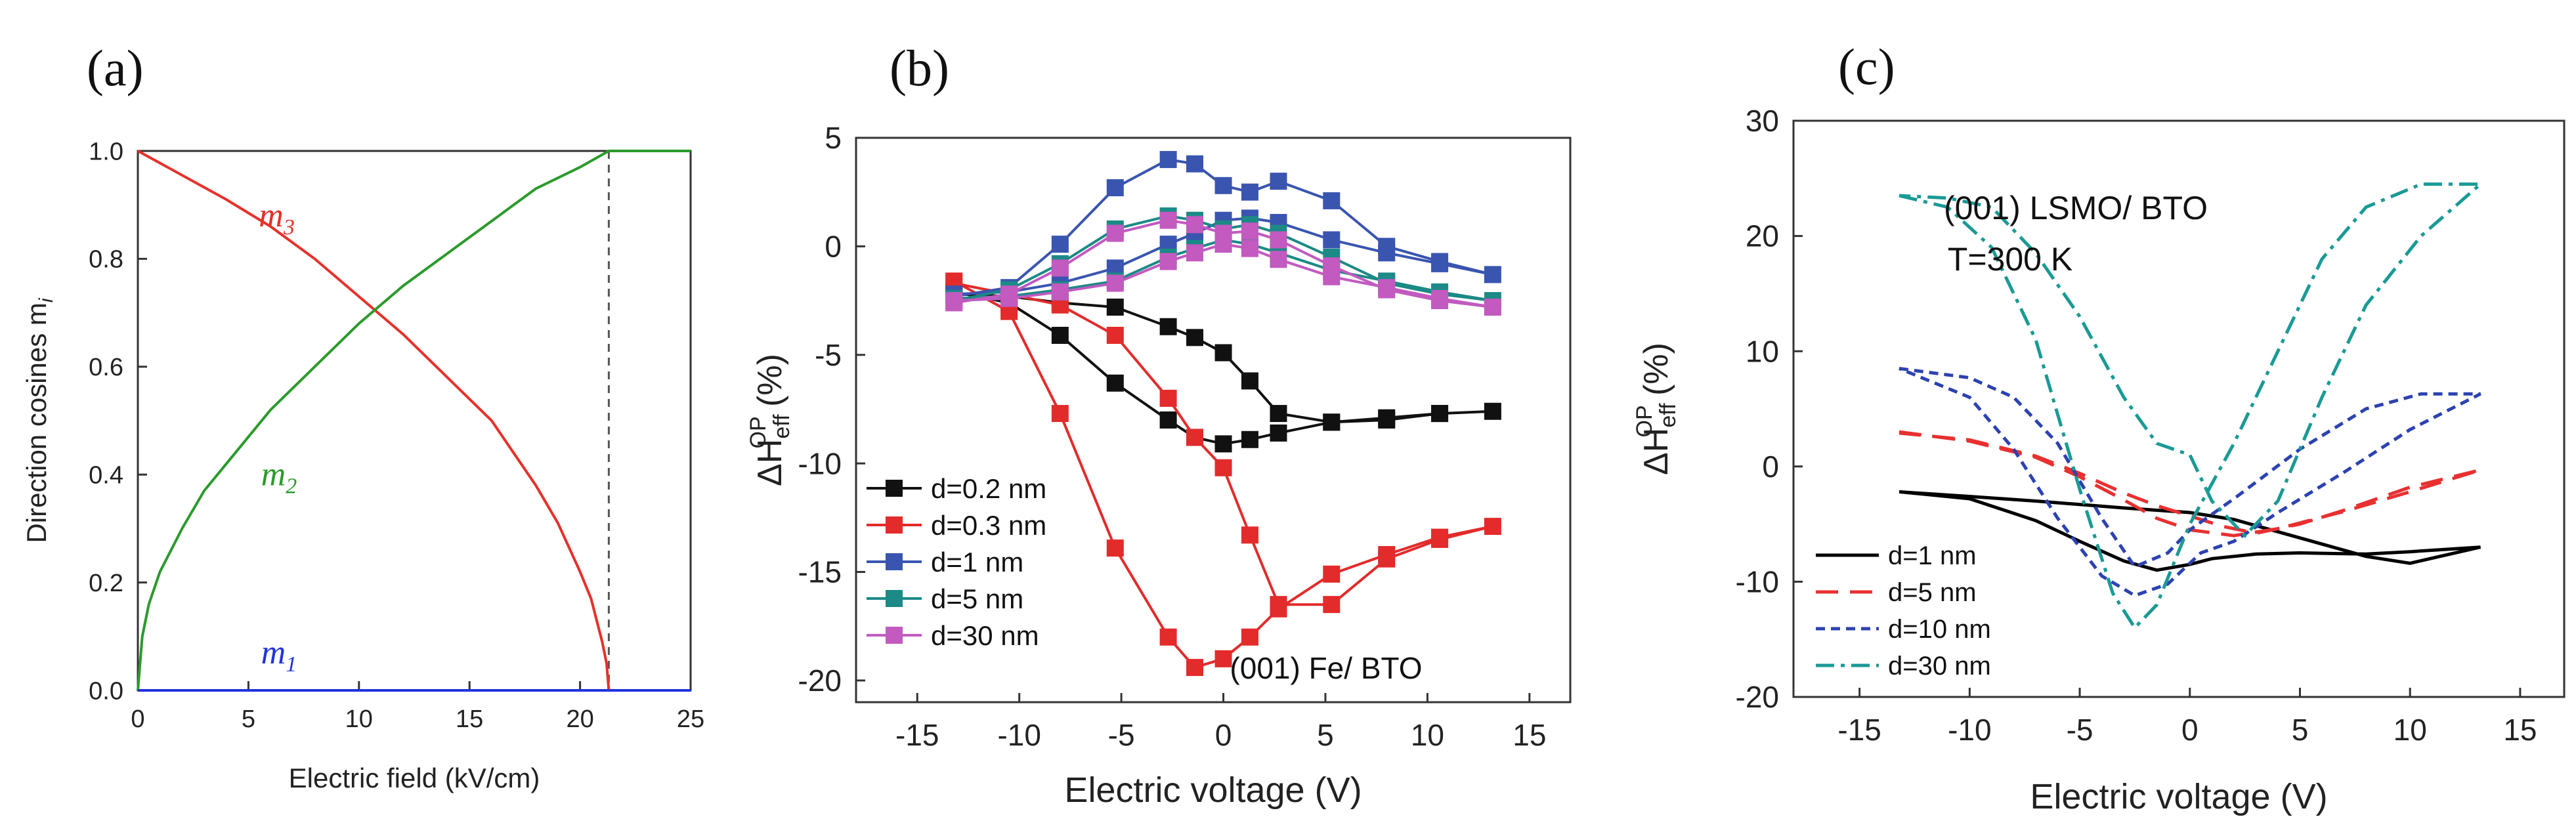 This screenshot has width=2576, height=840. What do you see at coordinates (106, 691) in the screenshot?
I see `a-ytick-label: 0.0` at bounding box center [106, 691].